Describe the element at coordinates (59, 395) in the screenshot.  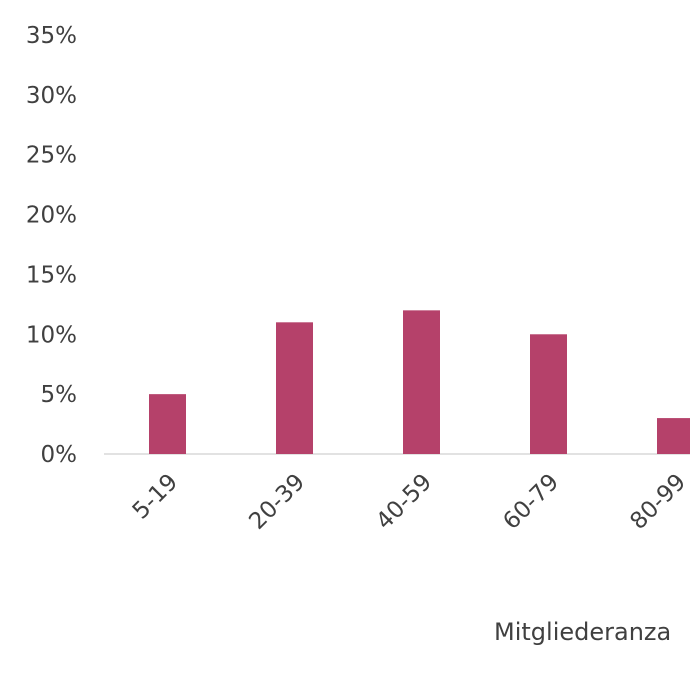
I see `y-tick-label: 5%` at that location.